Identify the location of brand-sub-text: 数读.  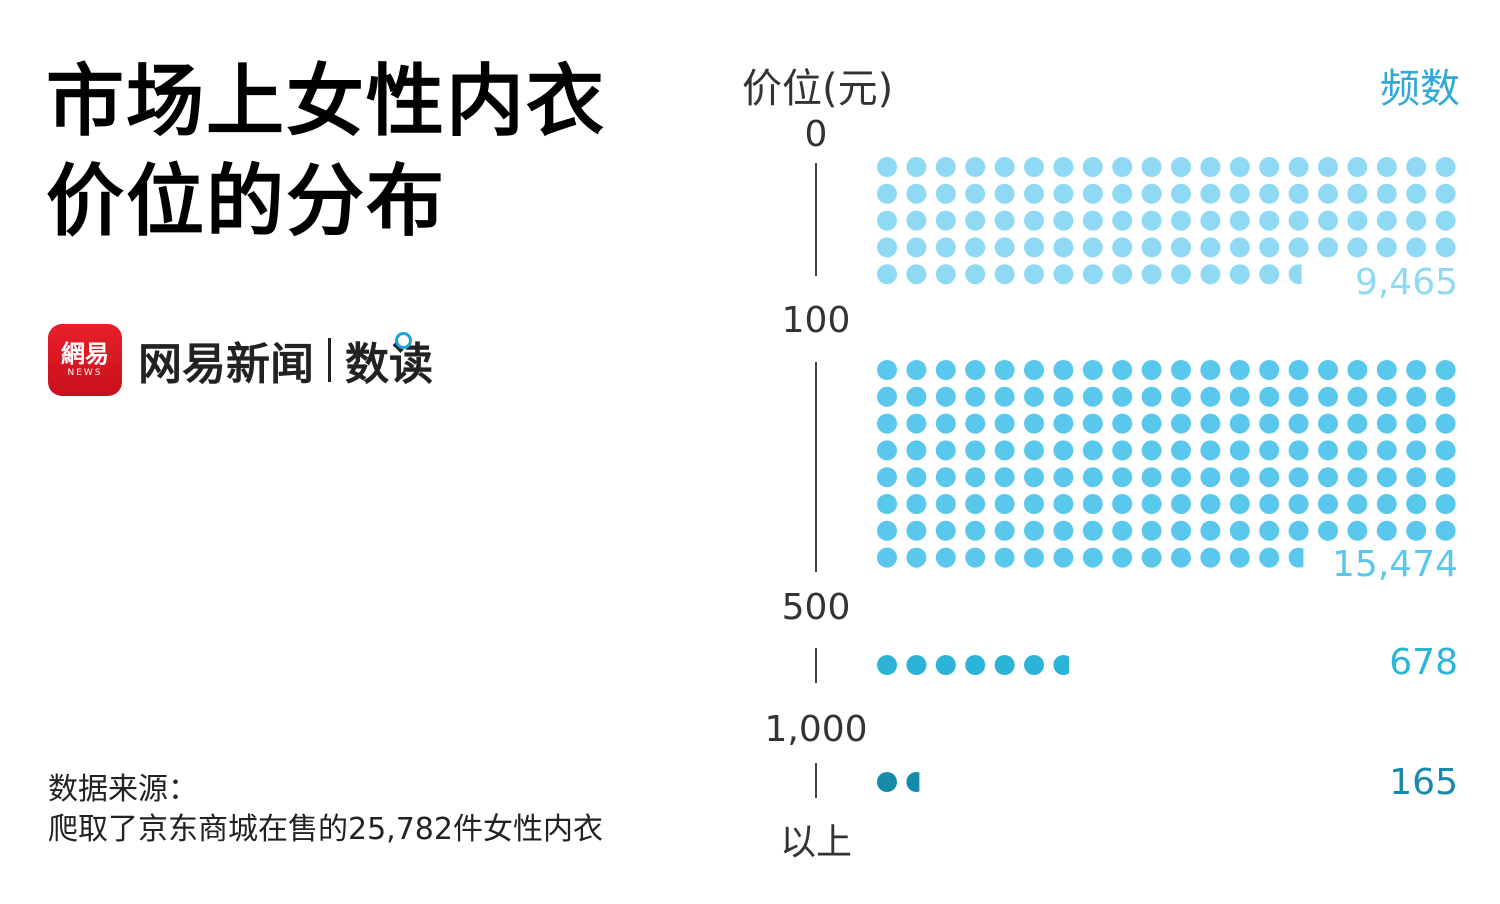
(389, 364).